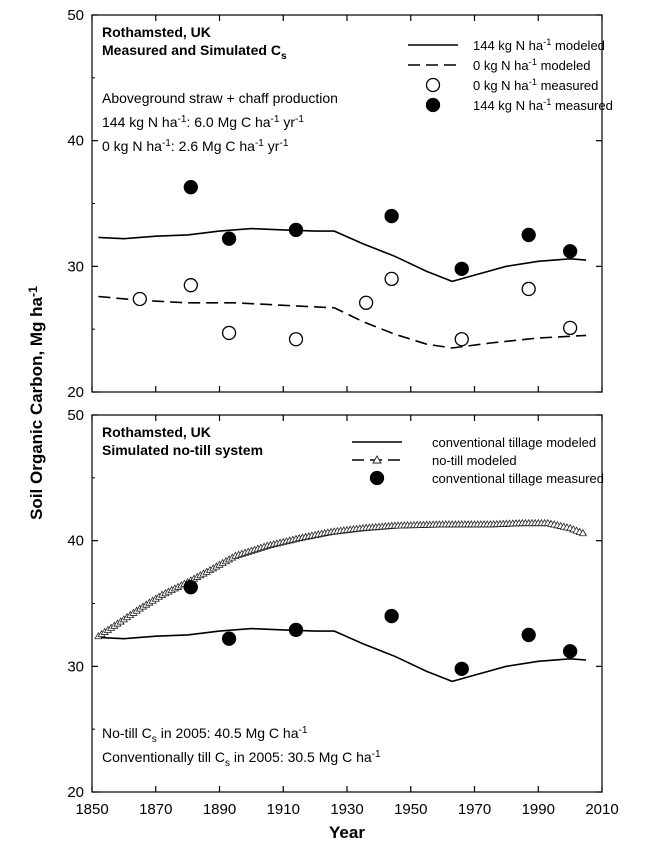 The image size is (646, 849). Describe the element at coordinates (410, 809) in the screenshot. I see `panel-bottom-xtick-label: 1950` at that location.